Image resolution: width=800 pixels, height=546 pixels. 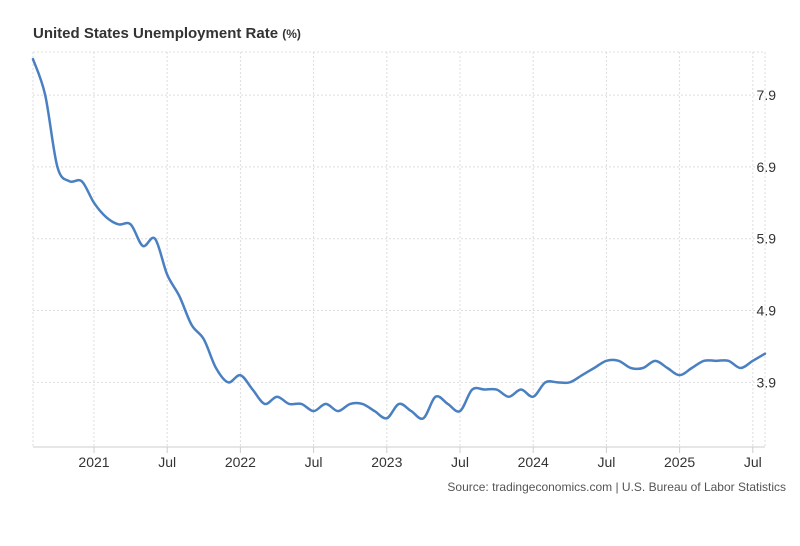 What do you see at coordinates (767, 167) in the screenshot?
I see `y-tick-label: 6.9` at bounding box center [767, 167].